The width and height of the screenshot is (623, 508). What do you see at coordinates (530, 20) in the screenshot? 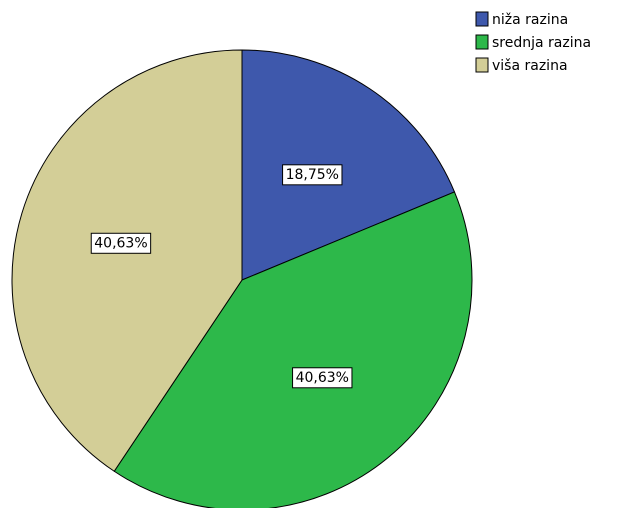
I see `legend-label: niža razina` at bounding box center [530, 20].